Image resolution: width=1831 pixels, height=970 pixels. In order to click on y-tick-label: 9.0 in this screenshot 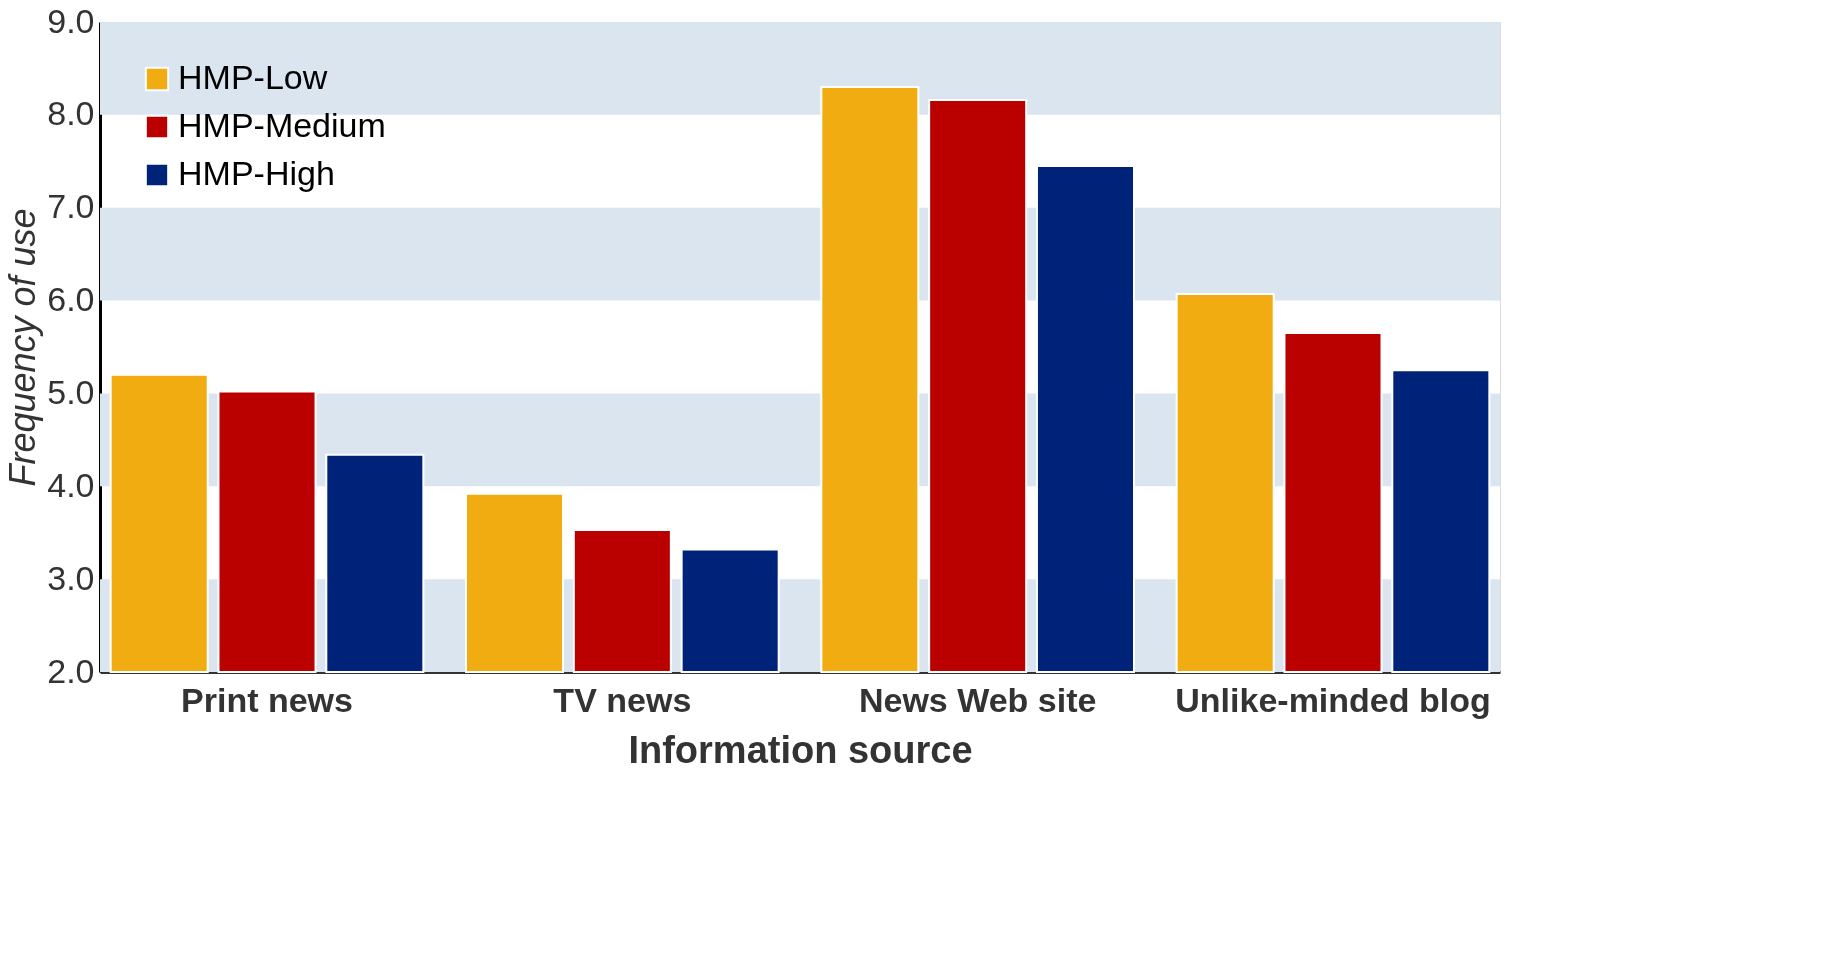, I will do `click(71, 20)`.